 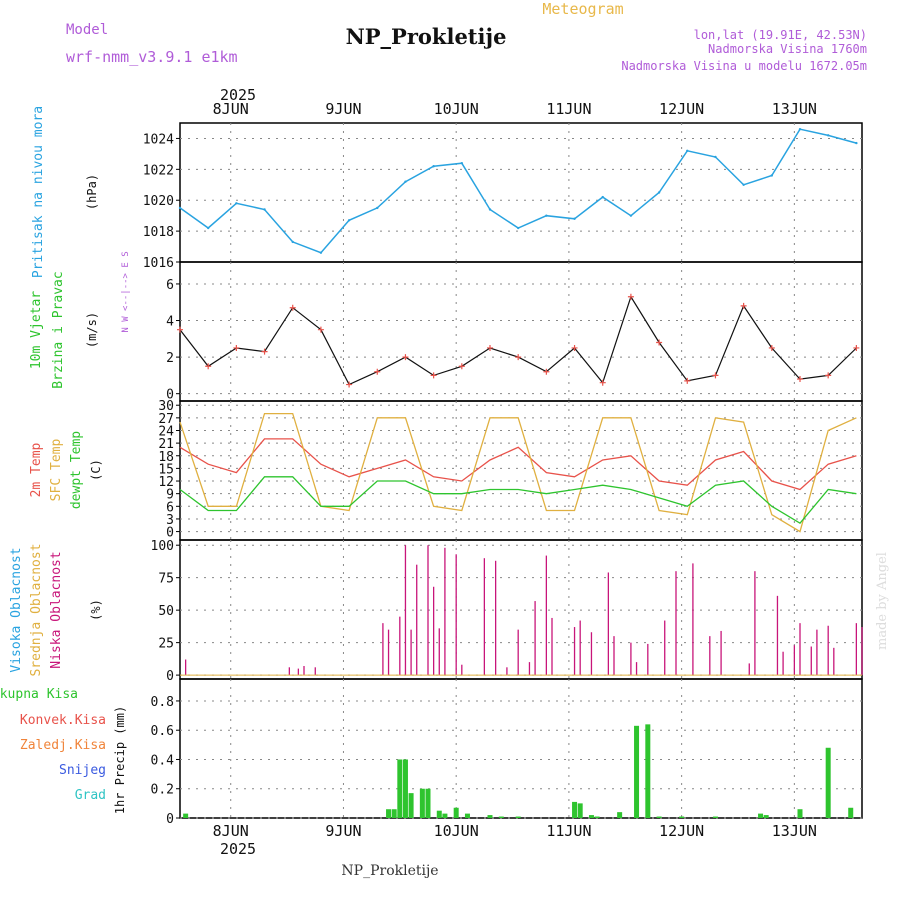 I want to click on temp-unit: (C), so click(x=96, y=470).